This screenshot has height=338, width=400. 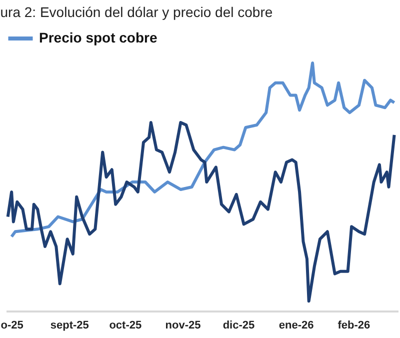 I want to click on x-tick-label: dic-25, so click(x=238, y=326).